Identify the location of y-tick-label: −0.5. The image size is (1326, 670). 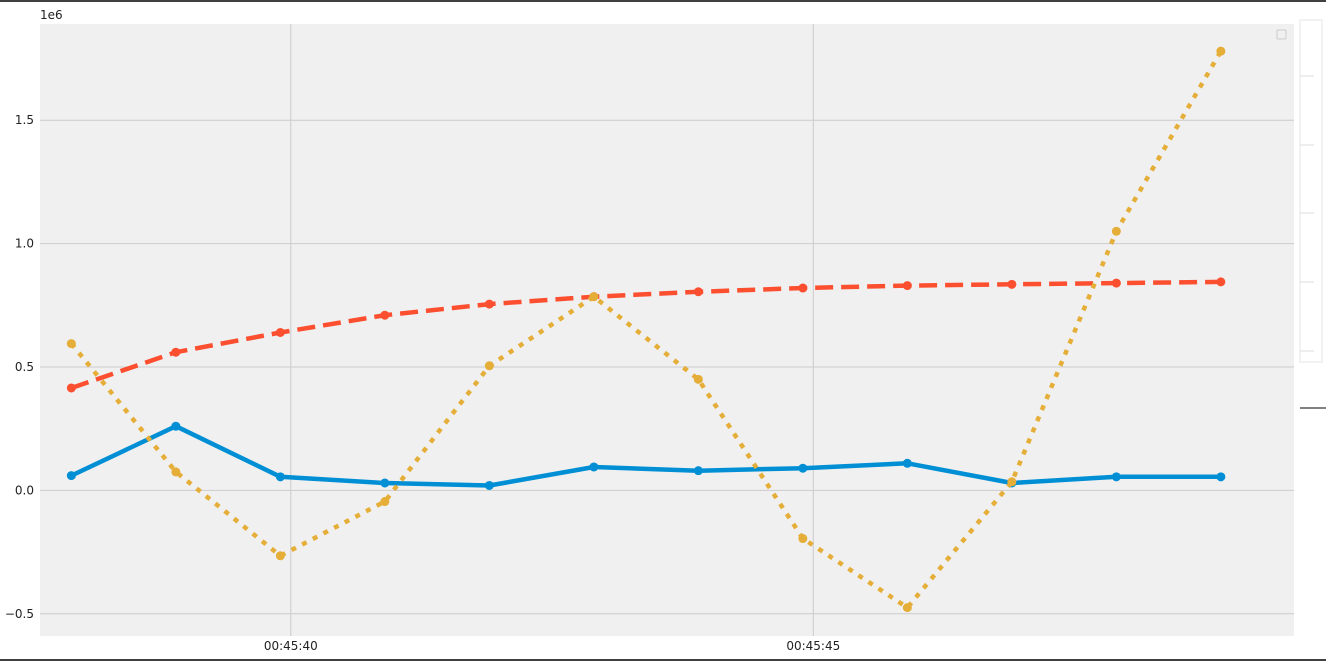
(19, 614).